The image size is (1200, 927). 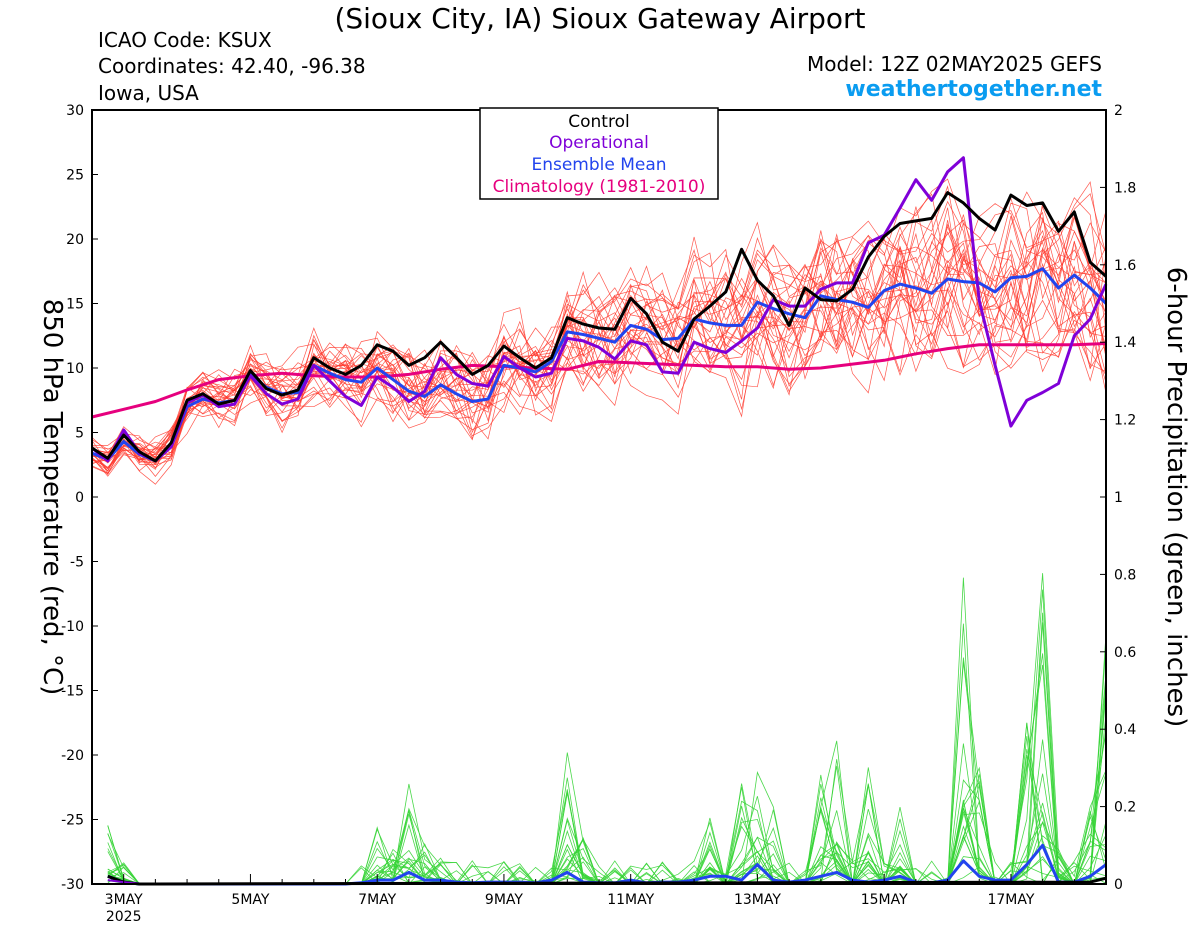 I want to click on y-axis-ticks: 30 25 20 15 10 5 0 -5 -10 -15 -20 -25 -30, so click(x=79, y=498).